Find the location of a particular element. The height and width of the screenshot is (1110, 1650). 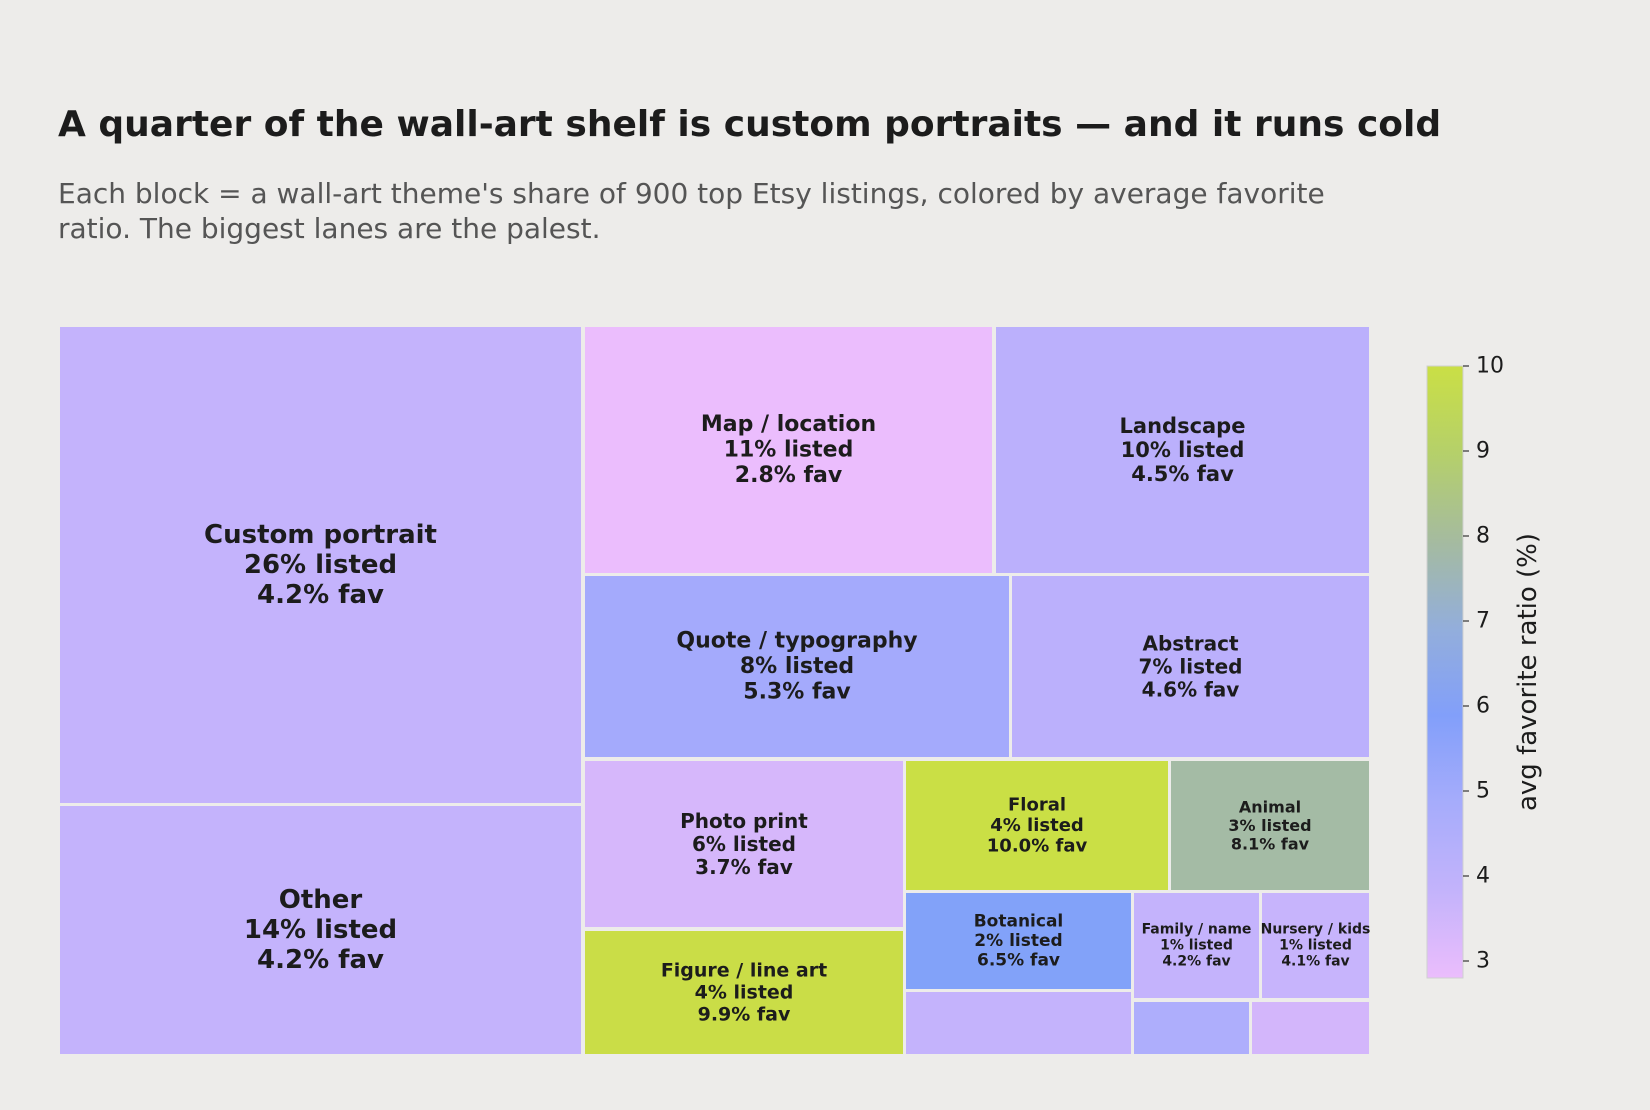

tile-listed-label: 14% listed is located at coordinates (320, 930).